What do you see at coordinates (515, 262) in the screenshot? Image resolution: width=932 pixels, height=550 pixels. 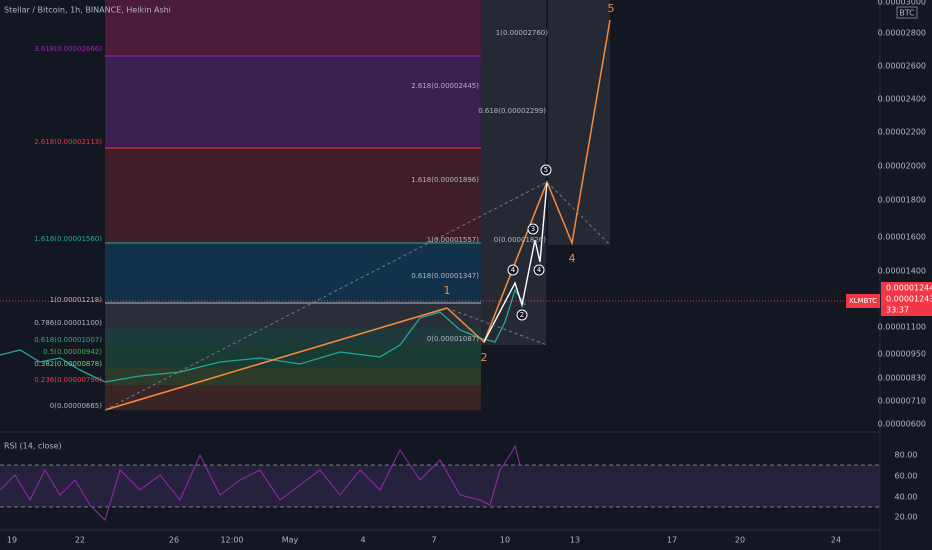 I see `subwave-path` at bounding box center [515, 262].